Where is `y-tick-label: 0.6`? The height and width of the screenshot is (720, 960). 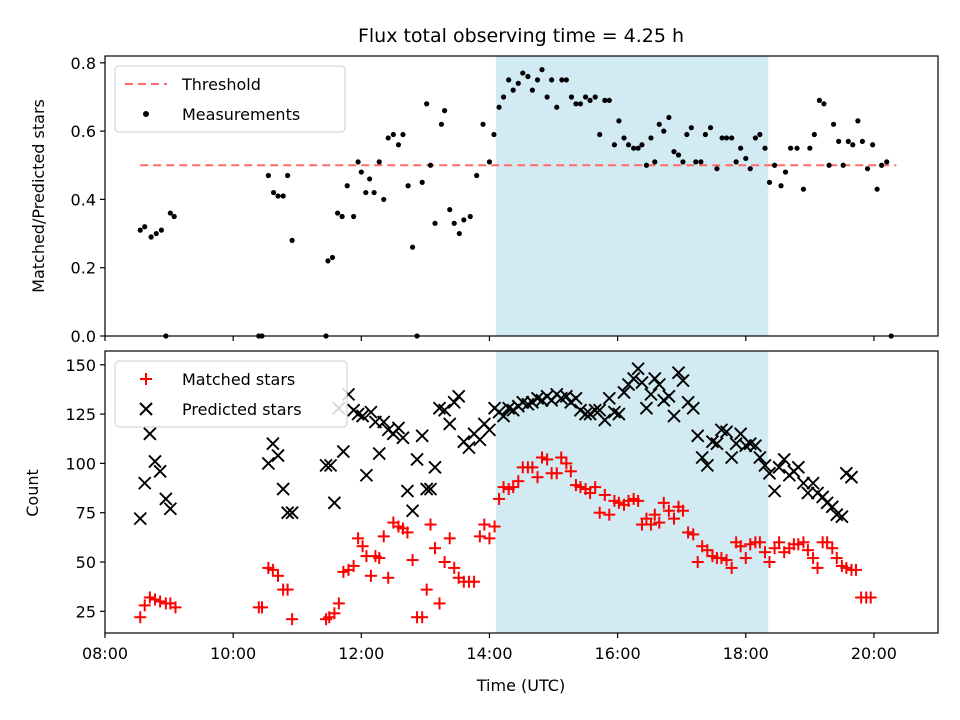 y-tick-label: 0.6 is located at coordinates (83, 131).